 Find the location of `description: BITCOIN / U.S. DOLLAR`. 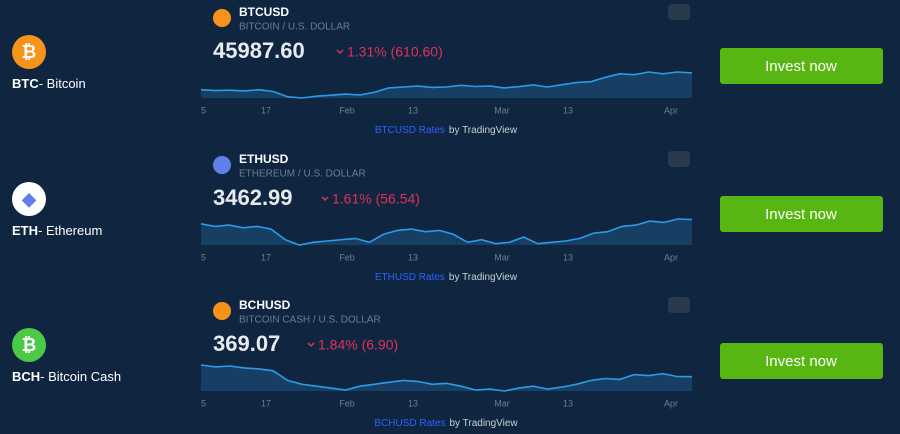

description: BITCOIN / U.S. DOLLAR is located at coordinates (294, 27).